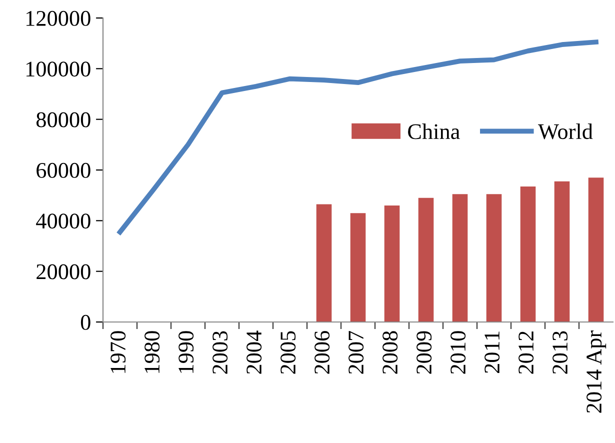  What do you see at coordinates (424, 352) in the screenshot?
I see `x-tick-label: 2009` at bounding box center [424, 352].